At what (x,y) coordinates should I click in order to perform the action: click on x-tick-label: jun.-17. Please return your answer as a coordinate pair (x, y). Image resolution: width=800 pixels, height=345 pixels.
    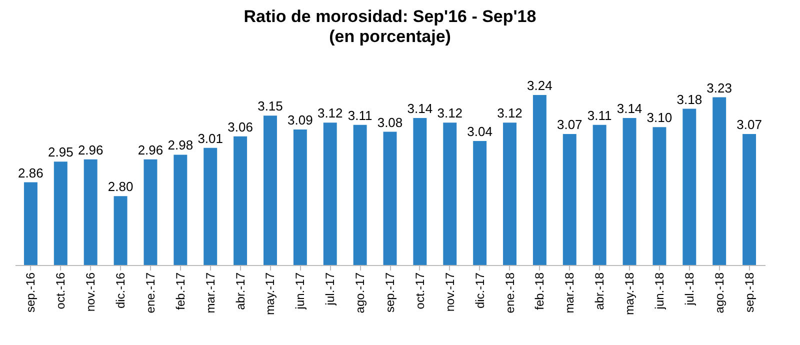
    Looking at the image, I should click on (300, 291).